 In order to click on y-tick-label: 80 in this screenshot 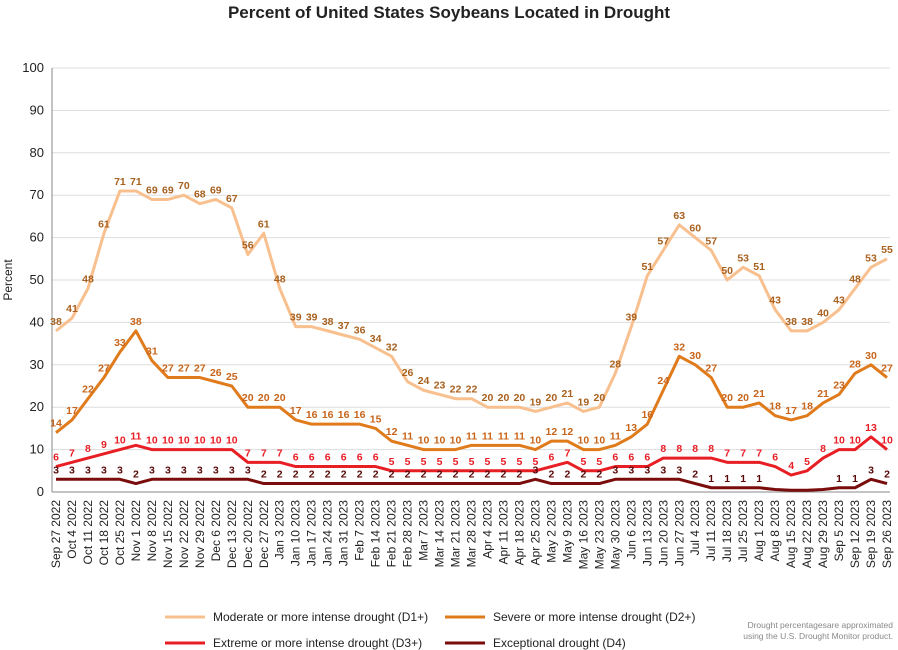, I will do `click(37, 152)`.